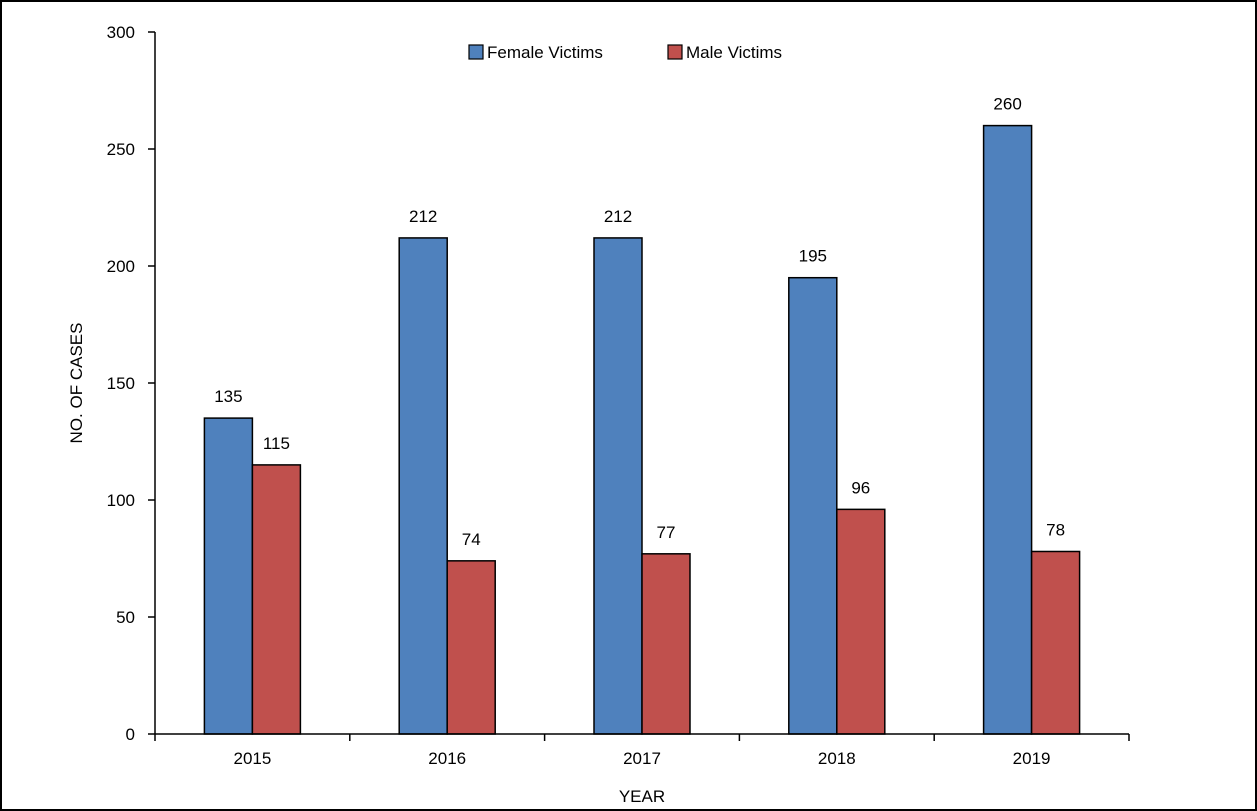 The height and width of the screenshot is (811, 1257). What do you see at coordinates (447, 758) in the screenshot?
I see `x-tick-label: 2016` at bounding box center [447, 758].